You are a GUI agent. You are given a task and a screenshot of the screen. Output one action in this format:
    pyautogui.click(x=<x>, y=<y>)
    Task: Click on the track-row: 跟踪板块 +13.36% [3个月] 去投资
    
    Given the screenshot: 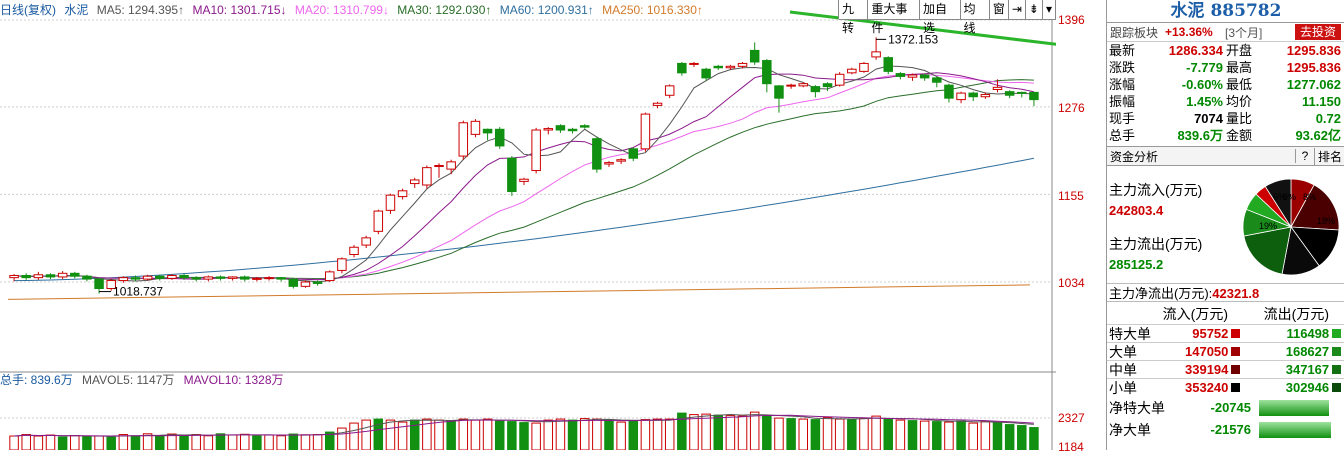 What is the action you would take?
    pyautogui.click(x=1225, y=32)
    